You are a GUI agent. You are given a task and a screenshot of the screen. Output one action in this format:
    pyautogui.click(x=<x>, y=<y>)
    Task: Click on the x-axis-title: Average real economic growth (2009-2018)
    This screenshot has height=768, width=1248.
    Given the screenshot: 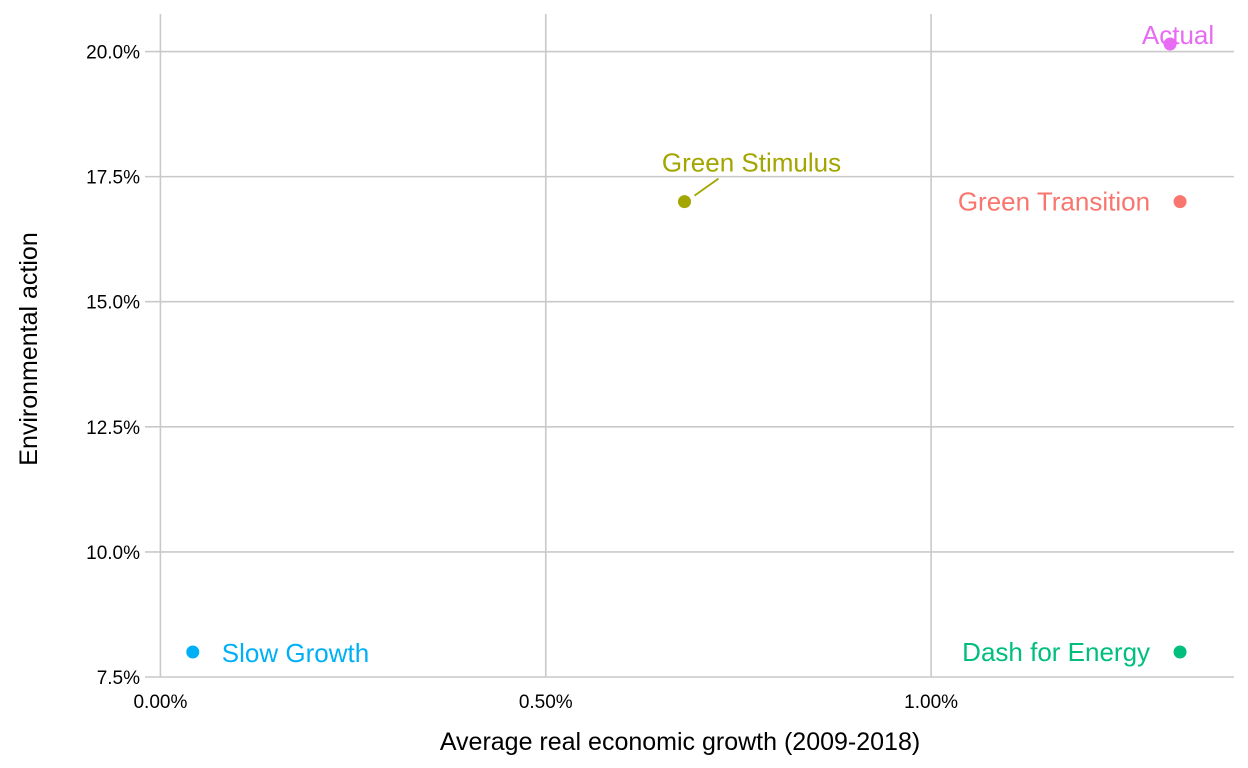 What is the action you would take?
    pyautogui.click(x=680, y=742)
    